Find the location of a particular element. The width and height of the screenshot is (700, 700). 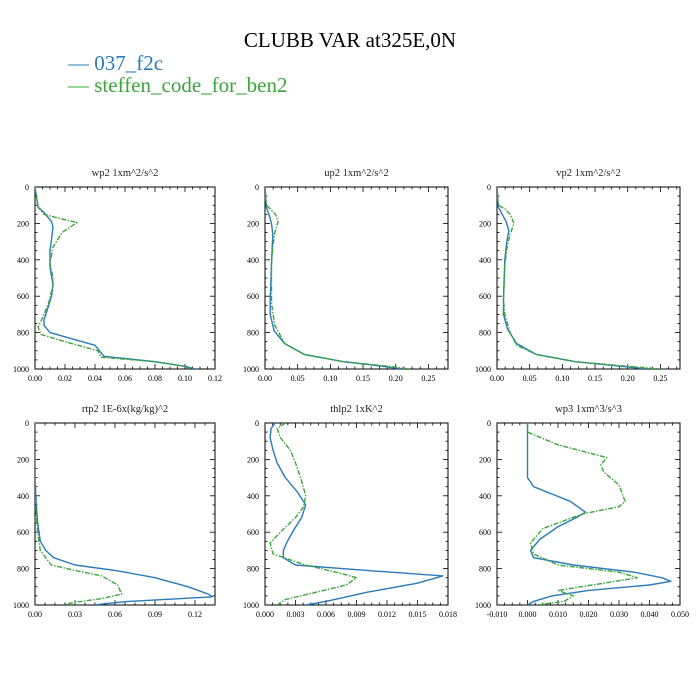

panel-title: up2 1xm^2/s^2 is located at coordinates (356, 173).